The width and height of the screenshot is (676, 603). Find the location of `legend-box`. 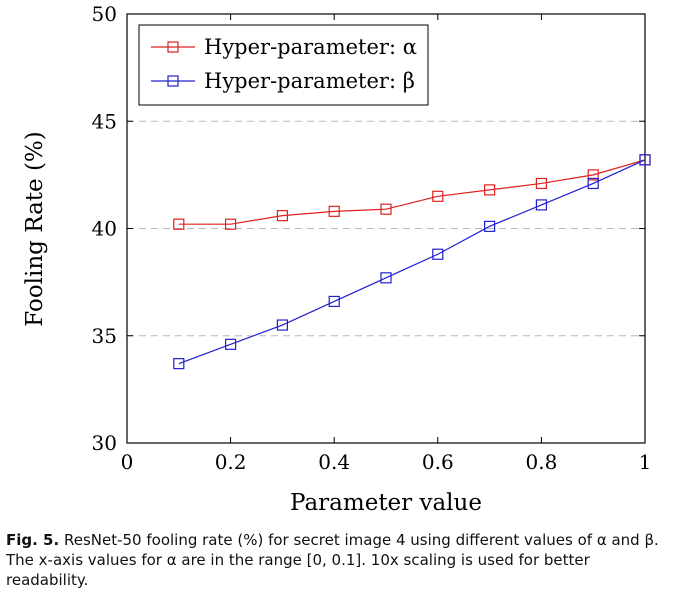

legend-box is located at coordinates (283, 65).